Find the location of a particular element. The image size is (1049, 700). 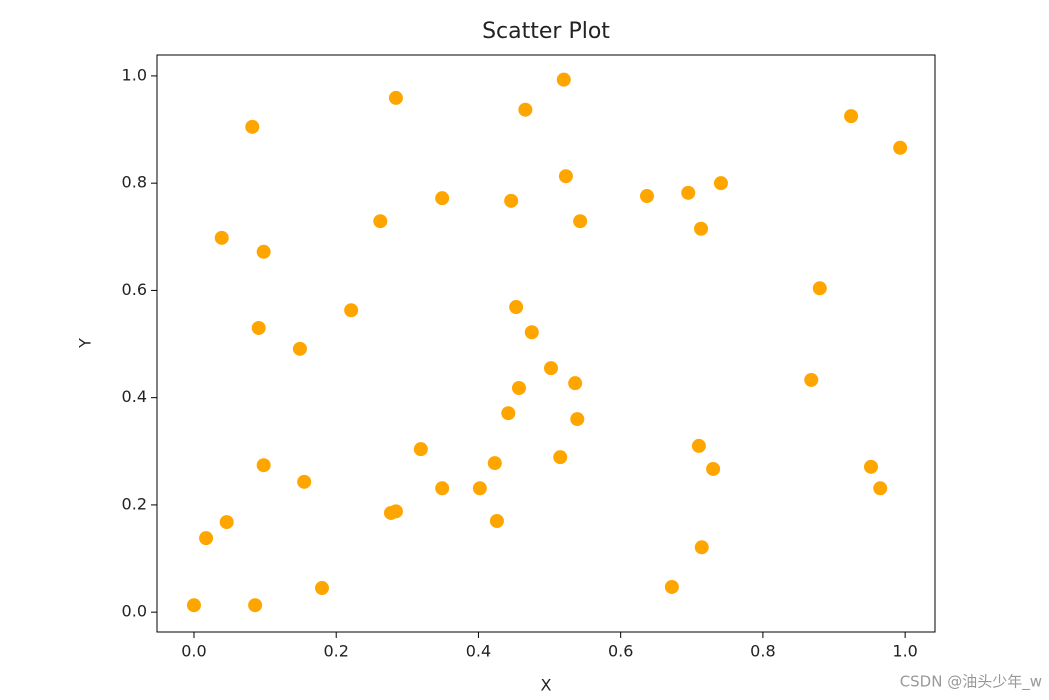

y-tick-label: 0.2 is located at coordinates (134, 503).